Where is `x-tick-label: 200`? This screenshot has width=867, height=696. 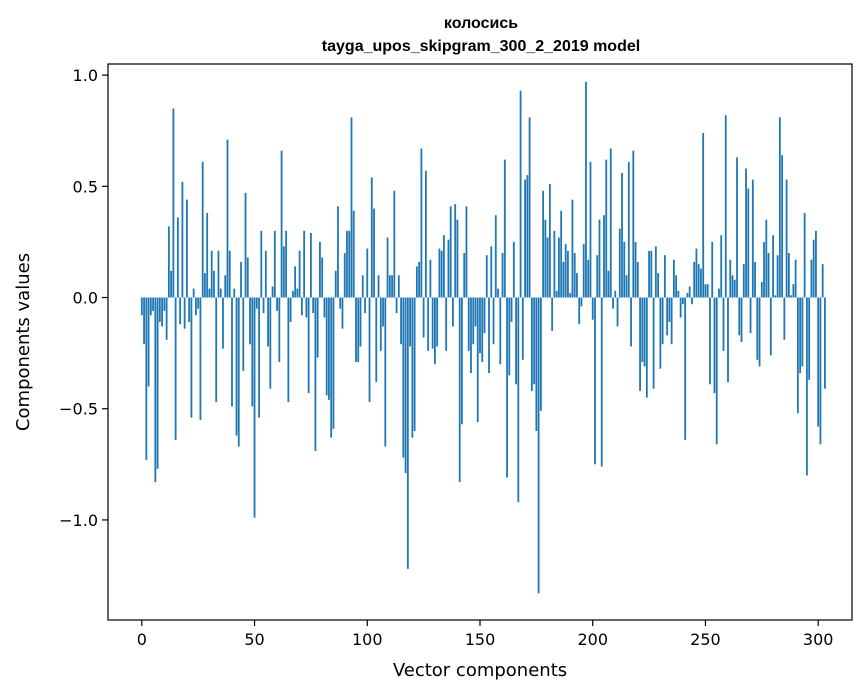 x-tick-label: 200 is located at coordinates (592, 639).